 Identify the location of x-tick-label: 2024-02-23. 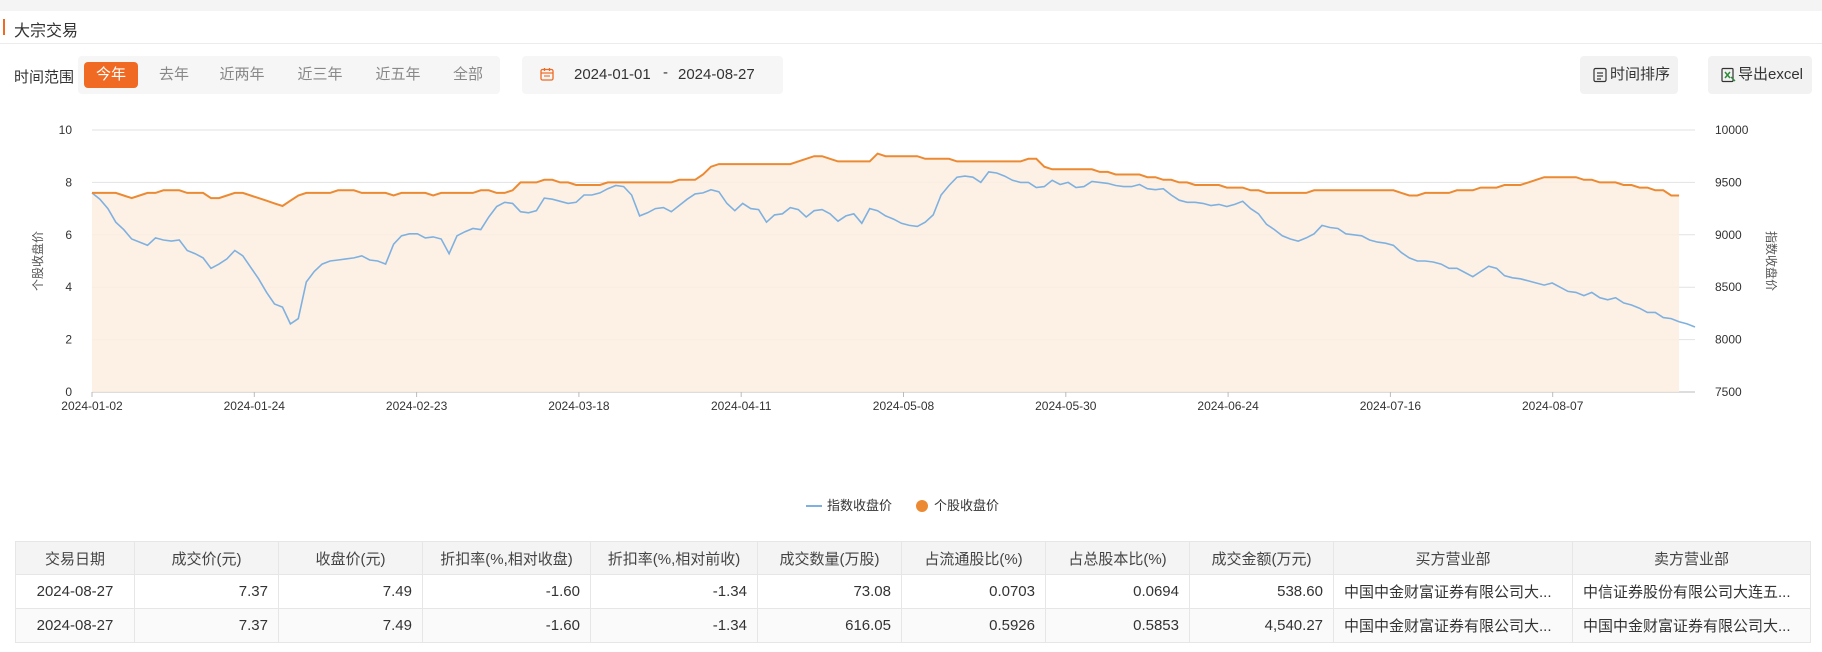
(417, 406).